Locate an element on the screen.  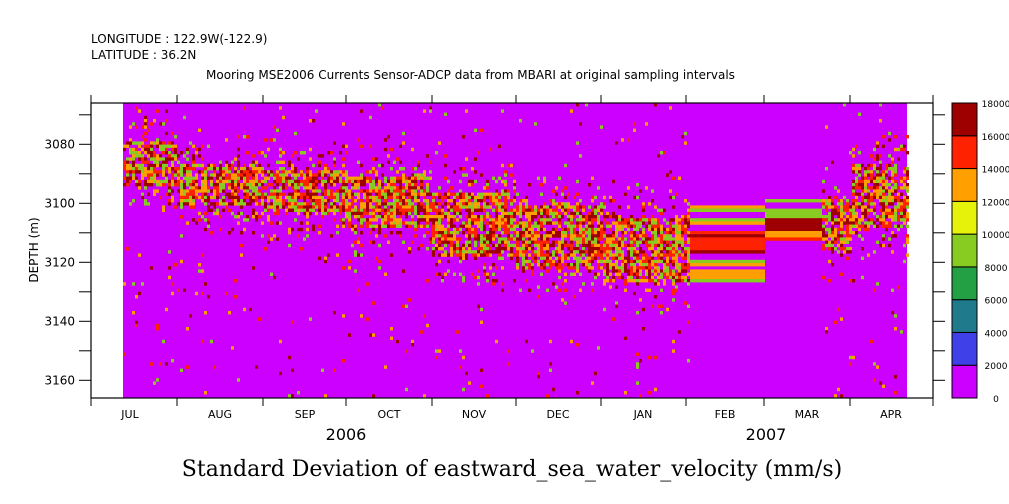
colorbar-swatch is located at coordinates (964, 217).